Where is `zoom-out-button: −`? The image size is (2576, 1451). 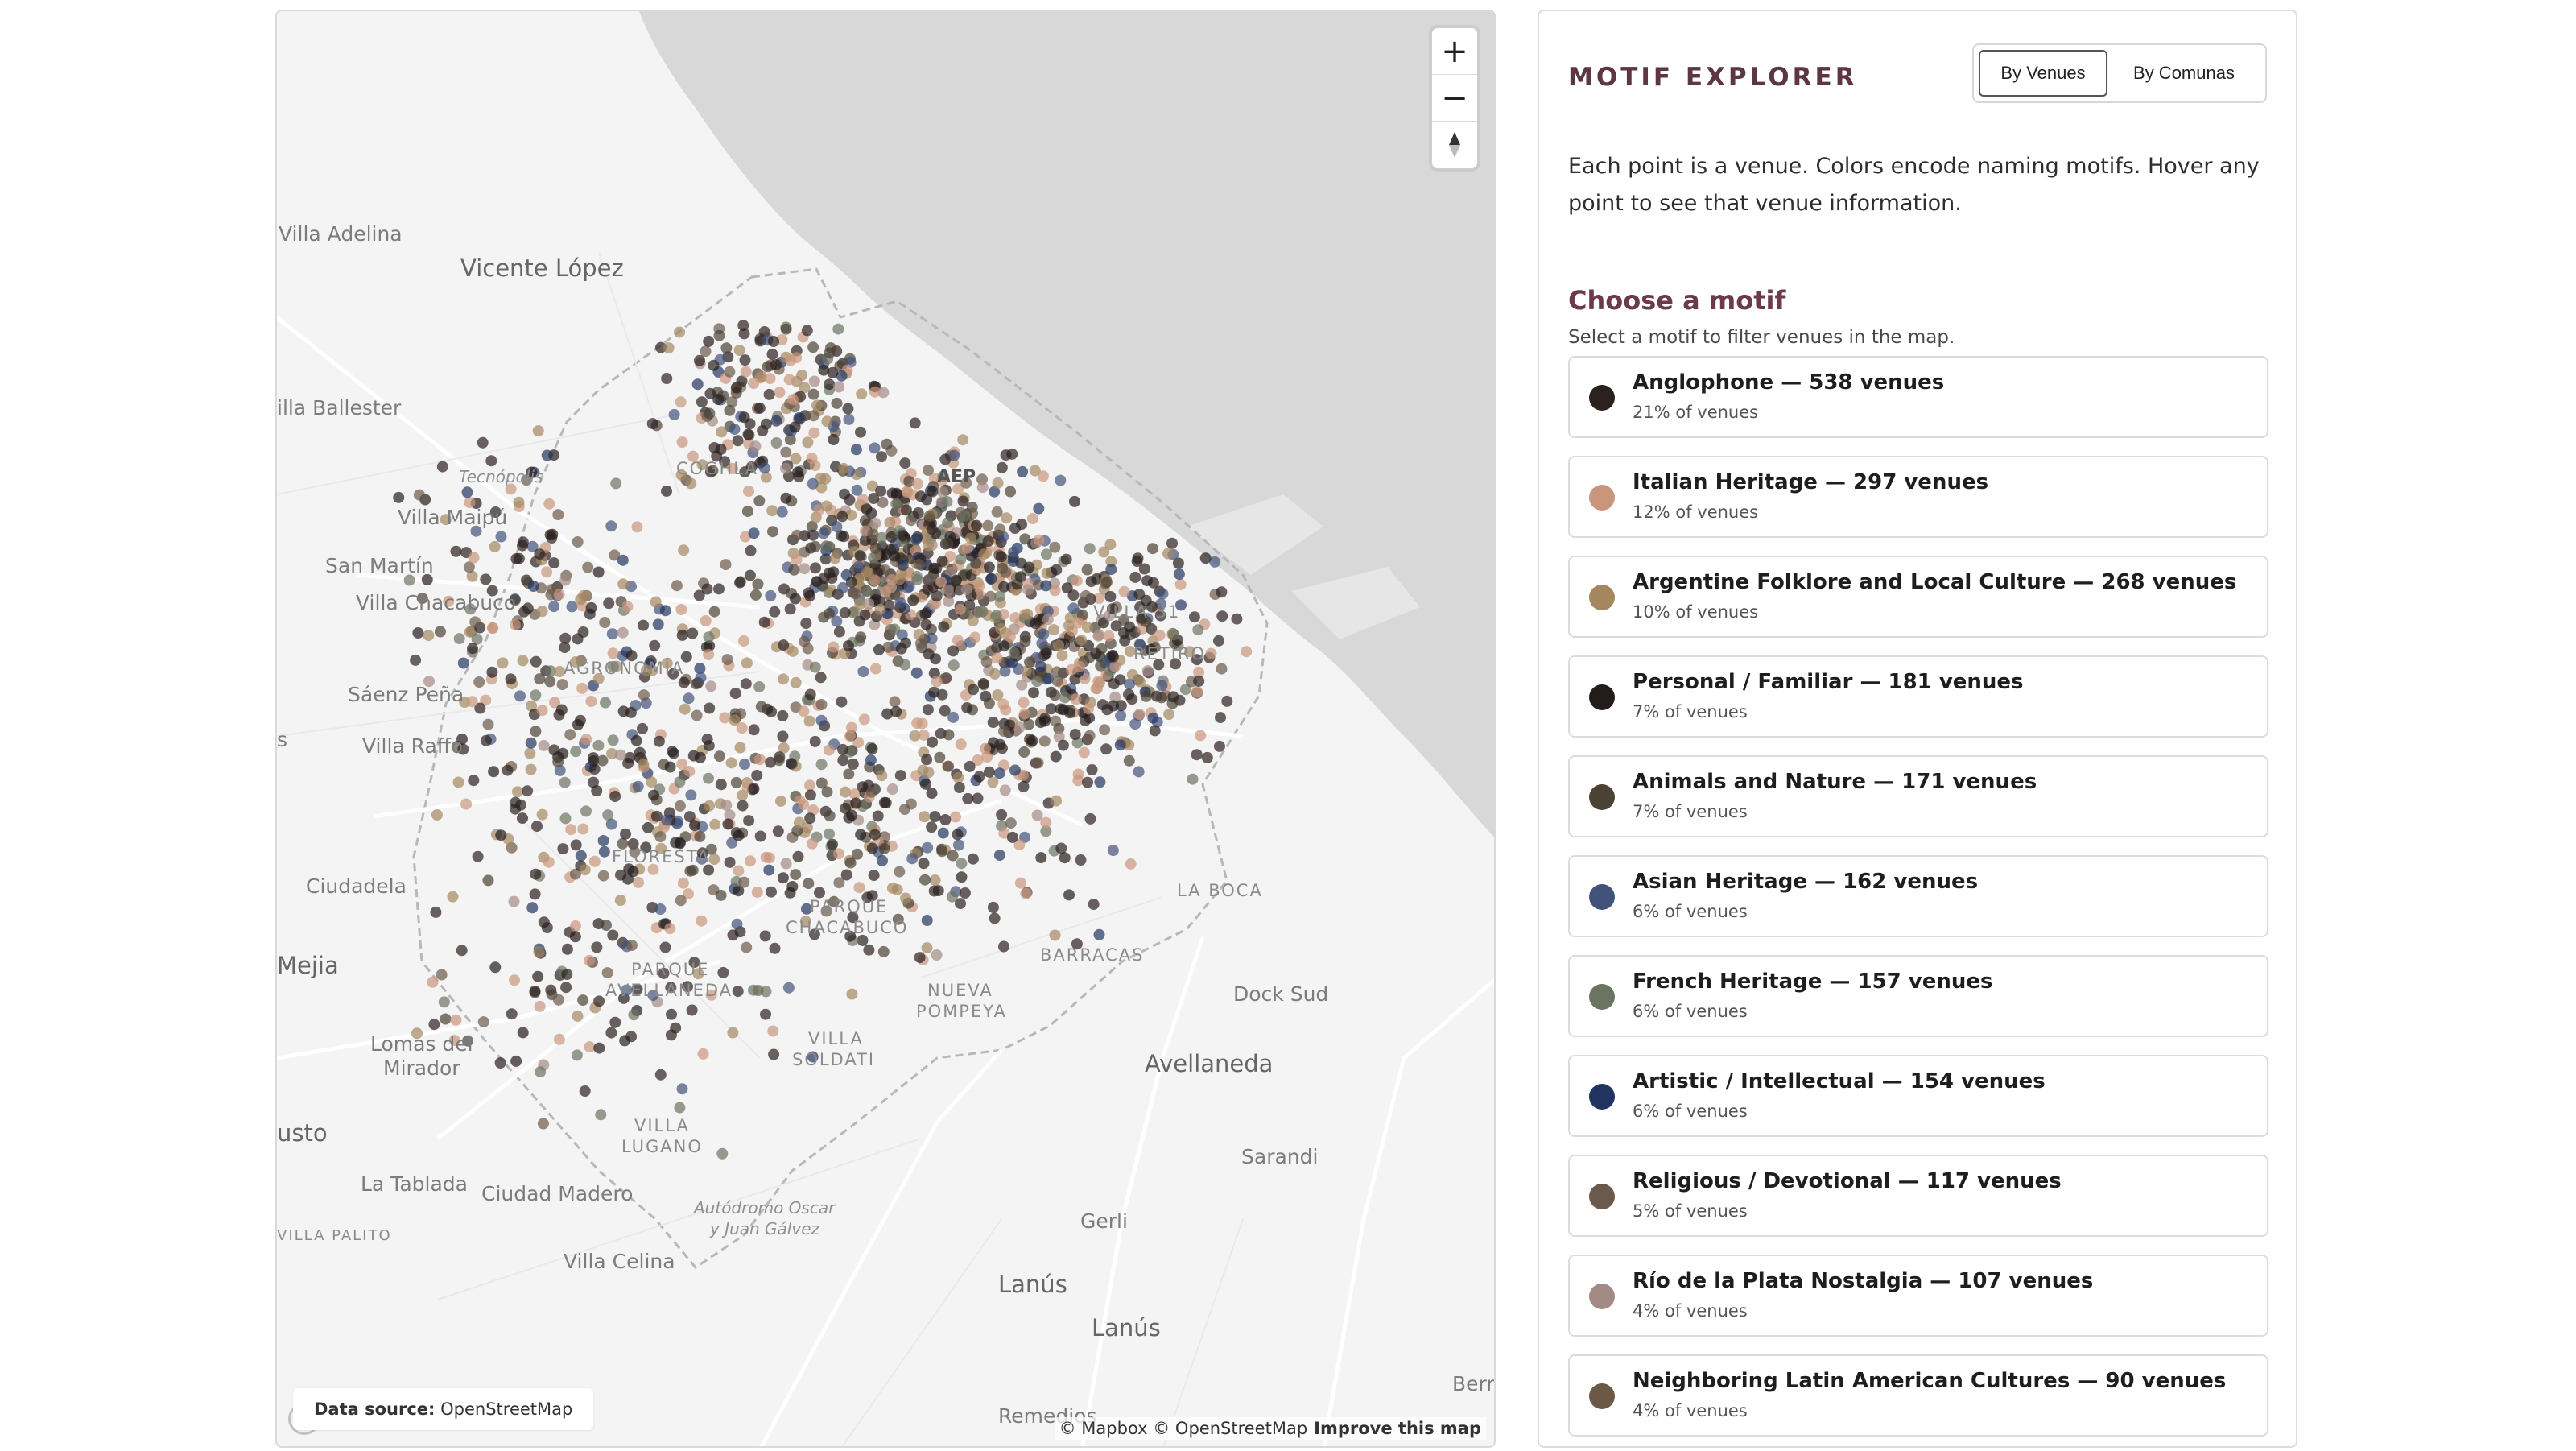 zoom-out-button: − is located at coordinates (1454, 98).